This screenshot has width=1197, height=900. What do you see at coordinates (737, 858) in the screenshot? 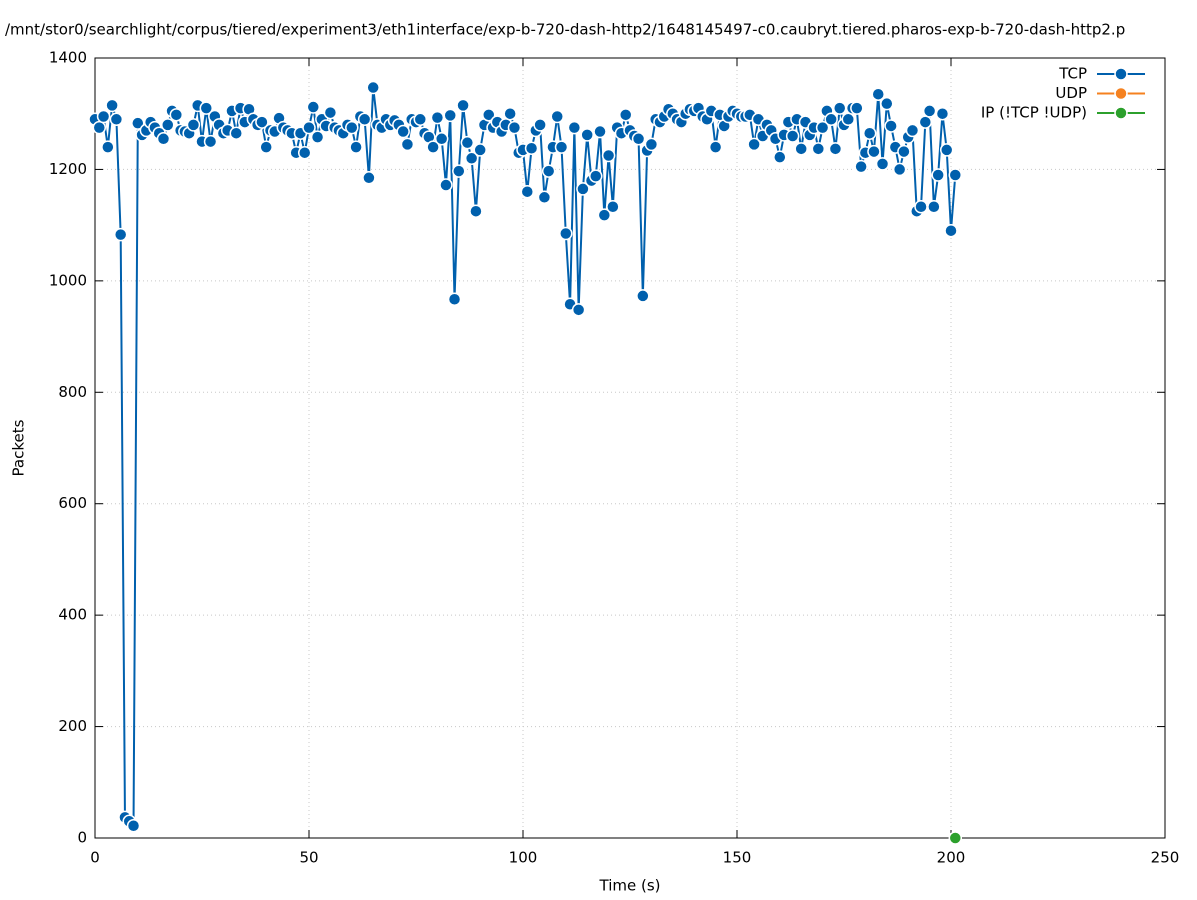
I see `x-tick-label: 150` at bounding box center [737, 858].